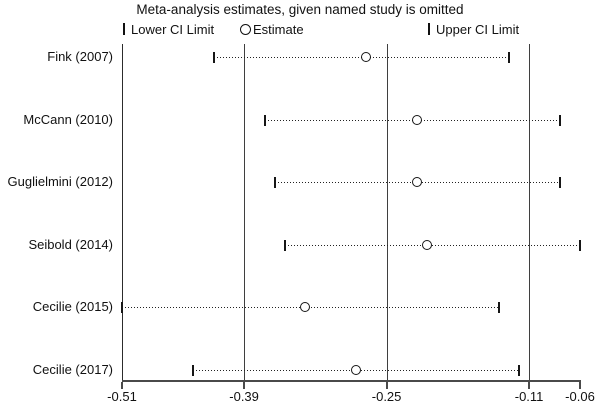 The image size is (600, 411). What do you see at coordinates (60, 182) in the screenshot?
I see `study-label: Guglielmini (2012)` at bounding box center [60, 182].